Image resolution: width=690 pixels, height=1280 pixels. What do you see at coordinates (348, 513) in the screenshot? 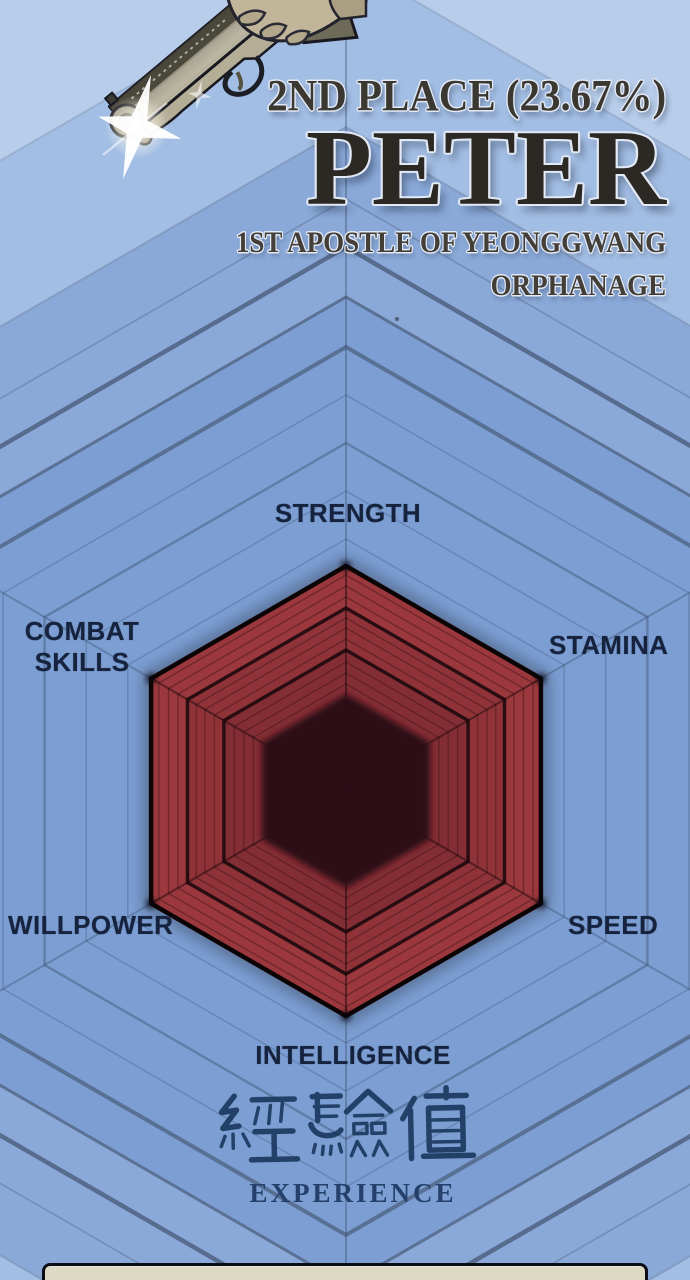
I see `axis-label-strength: STRENGTH` at bounding box center [348, 513].